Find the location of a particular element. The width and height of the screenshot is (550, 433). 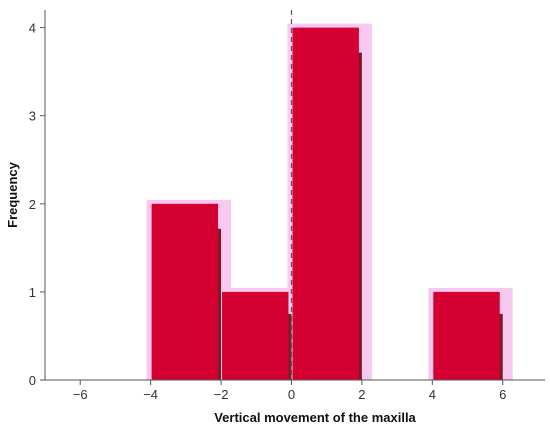

x-tick-label: −4 is located at coordinates (150, 394).